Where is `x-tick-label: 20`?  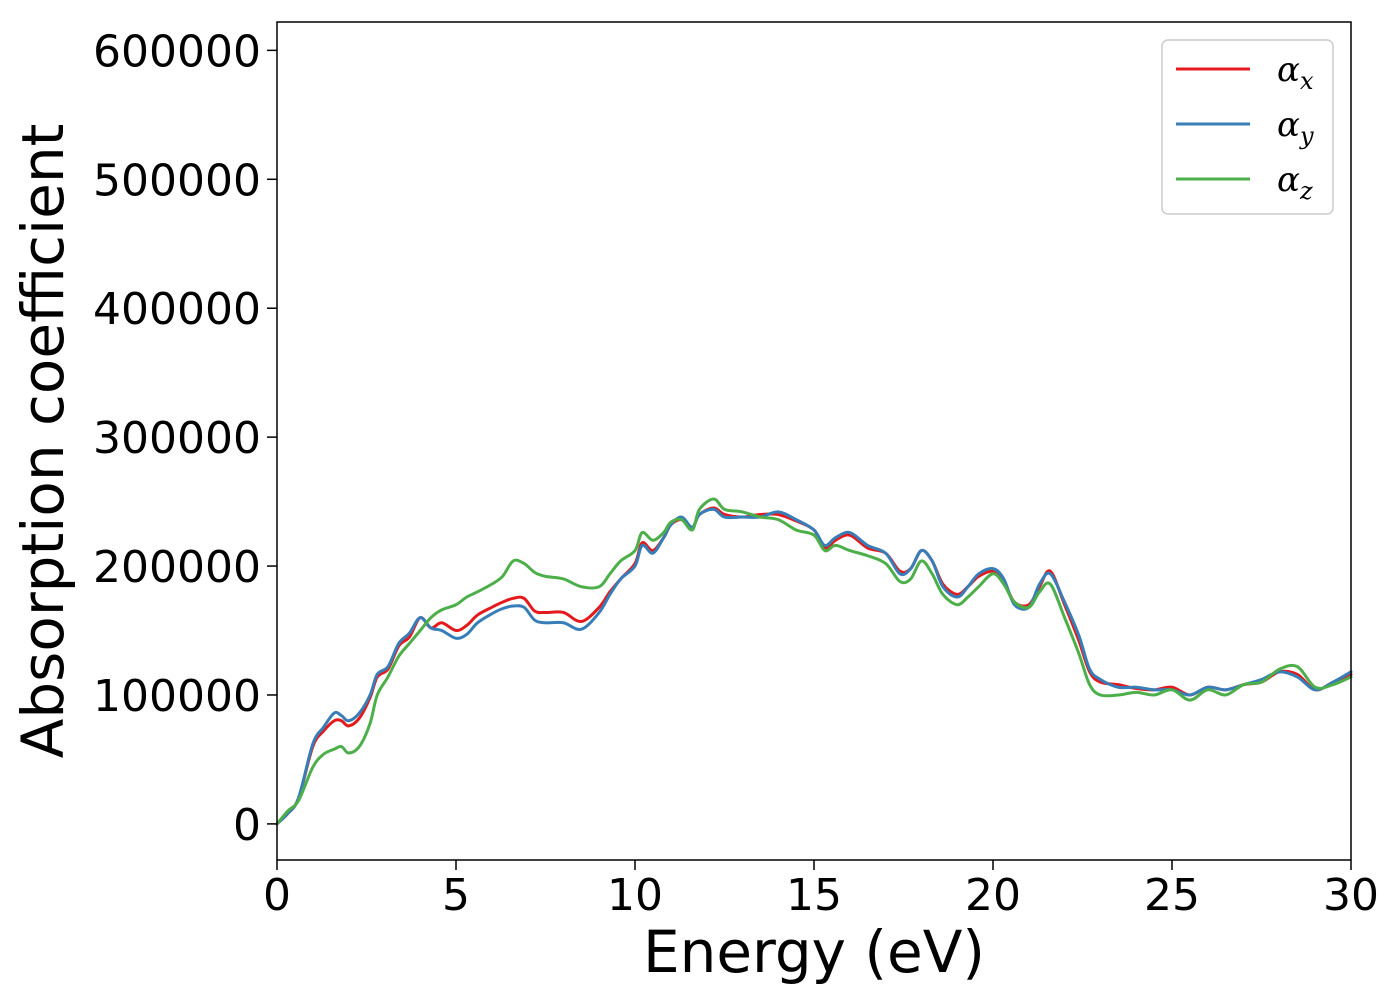 x-tick-label: 20 is located at coordinates (993, 895).